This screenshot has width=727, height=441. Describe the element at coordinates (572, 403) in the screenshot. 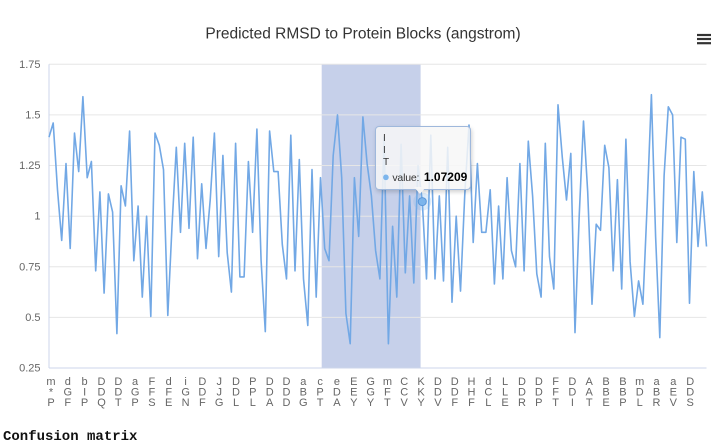

I see `svg-text: I` at that location.